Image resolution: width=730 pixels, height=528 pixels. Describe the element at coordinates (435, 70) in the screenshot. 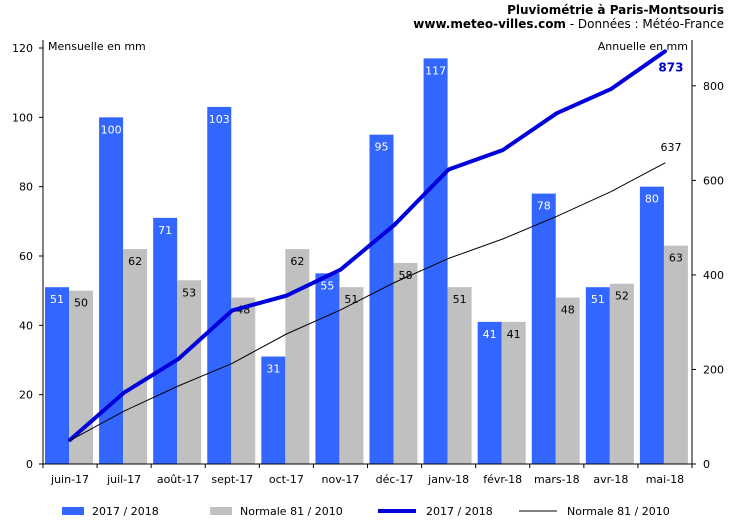

I see `bar-value-label: 117` at that location.